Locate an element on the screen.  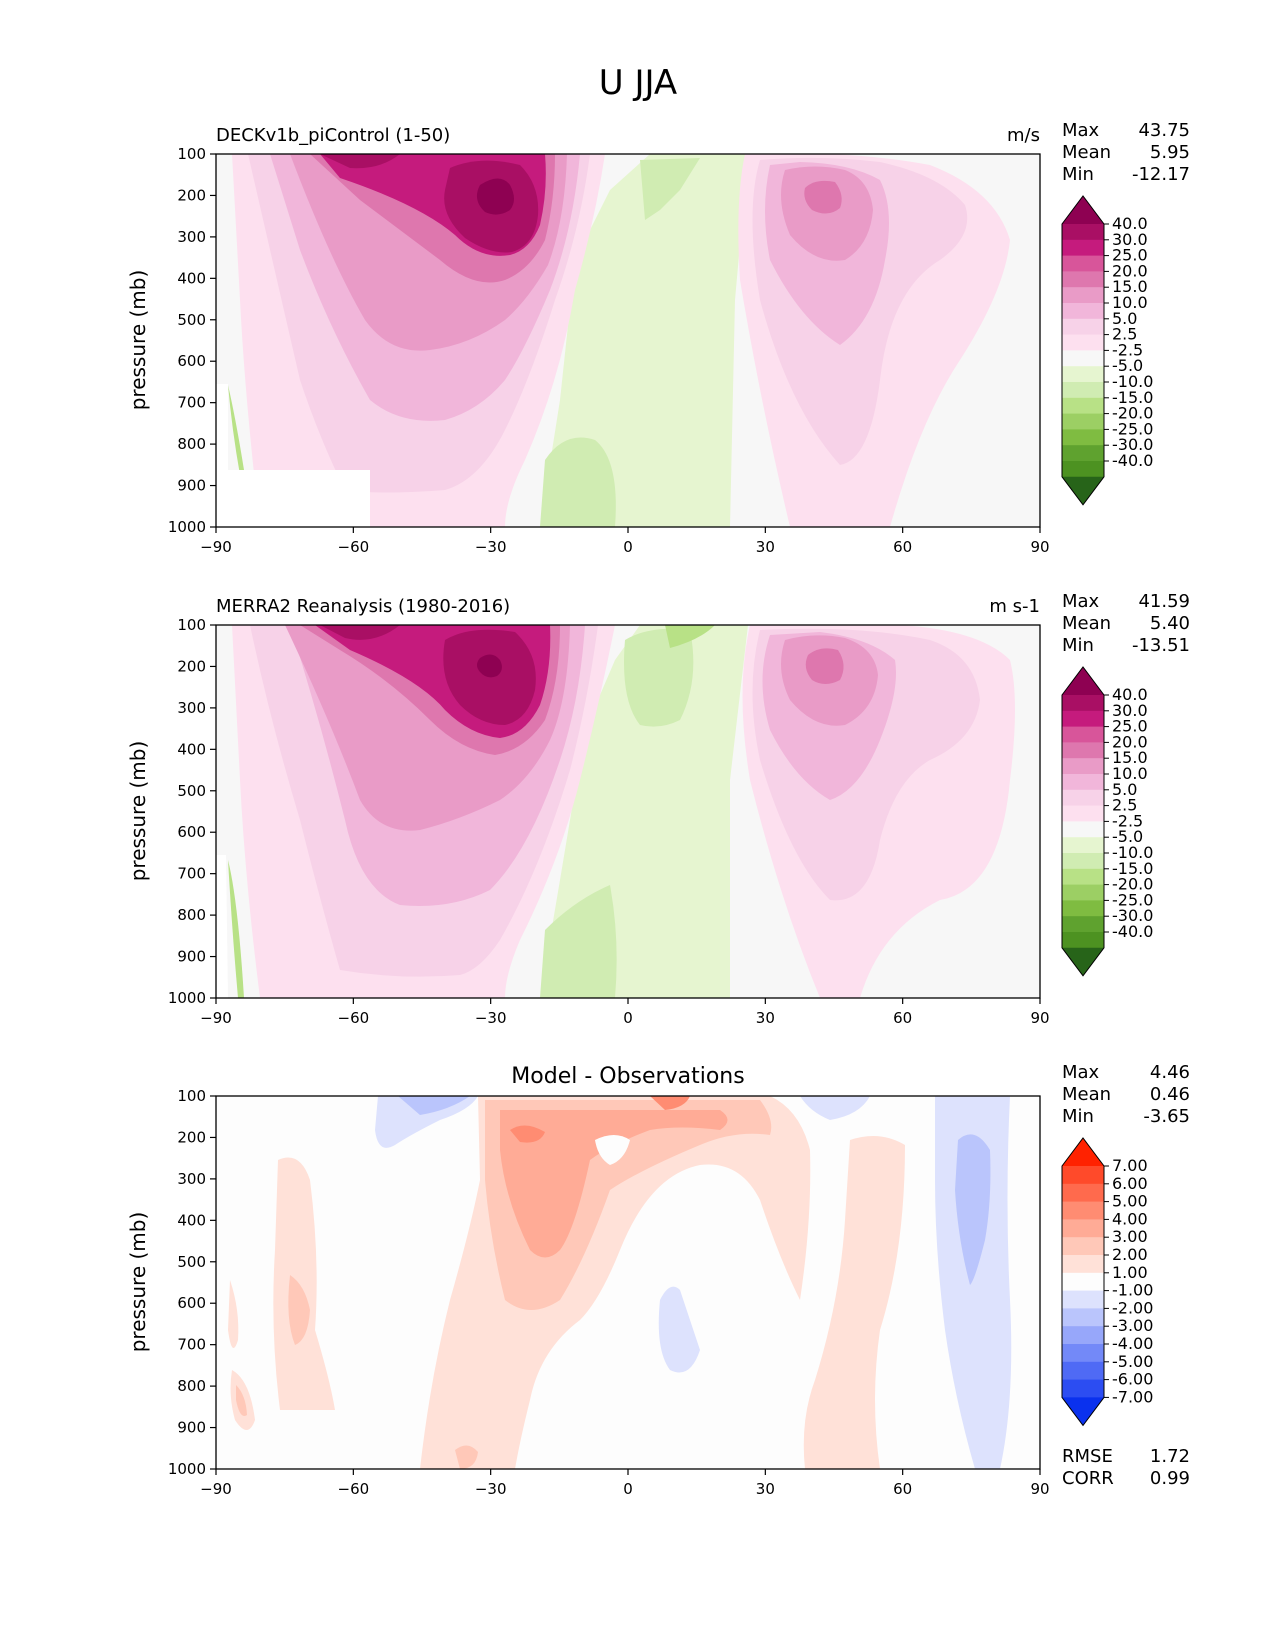
colorbar-label: 30.0 is located at coordinates (1130, 710).